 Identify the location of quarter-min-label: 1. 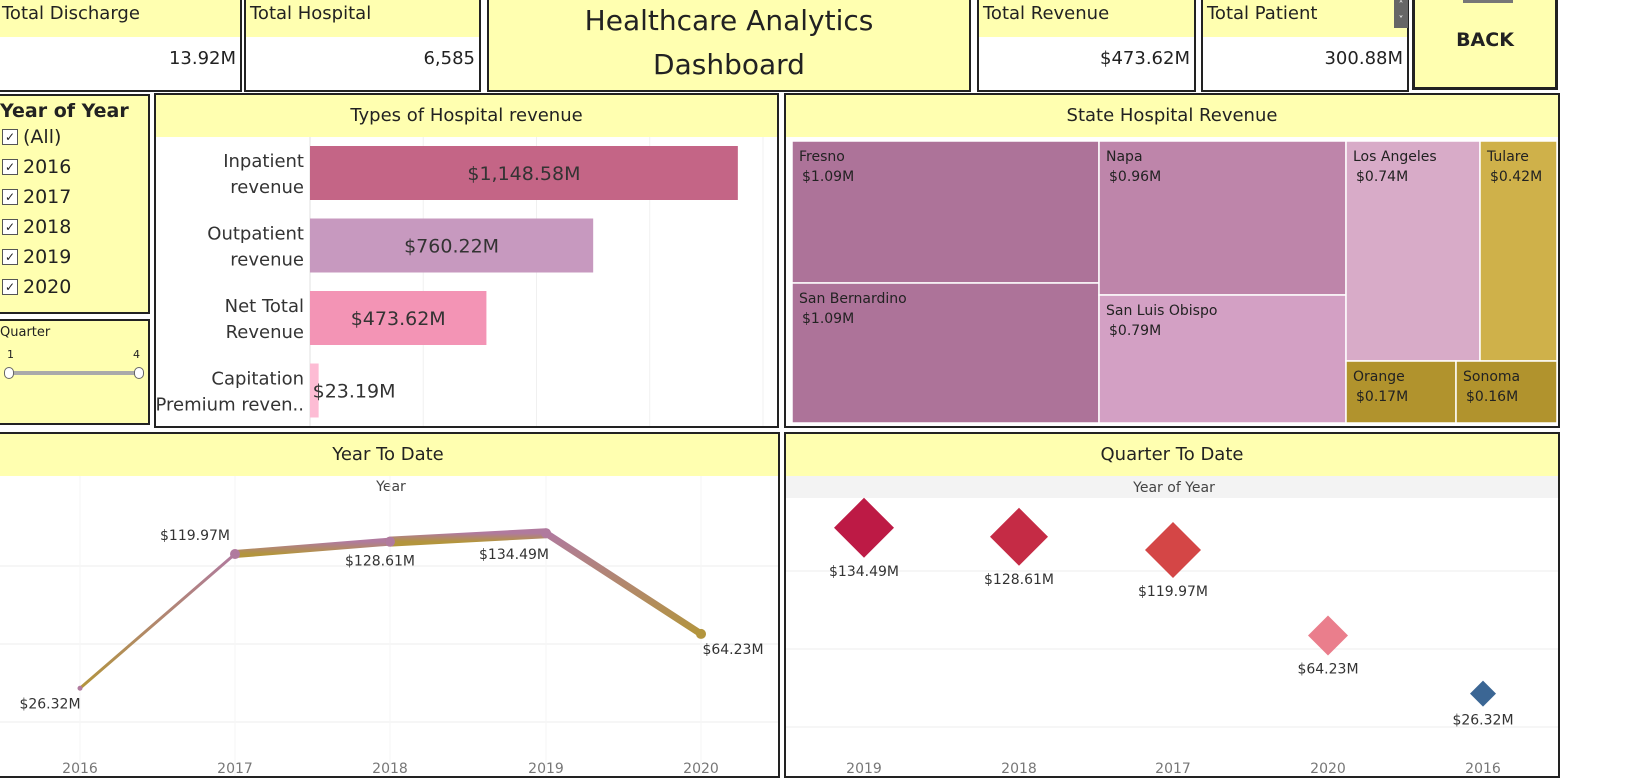
(10, 354).